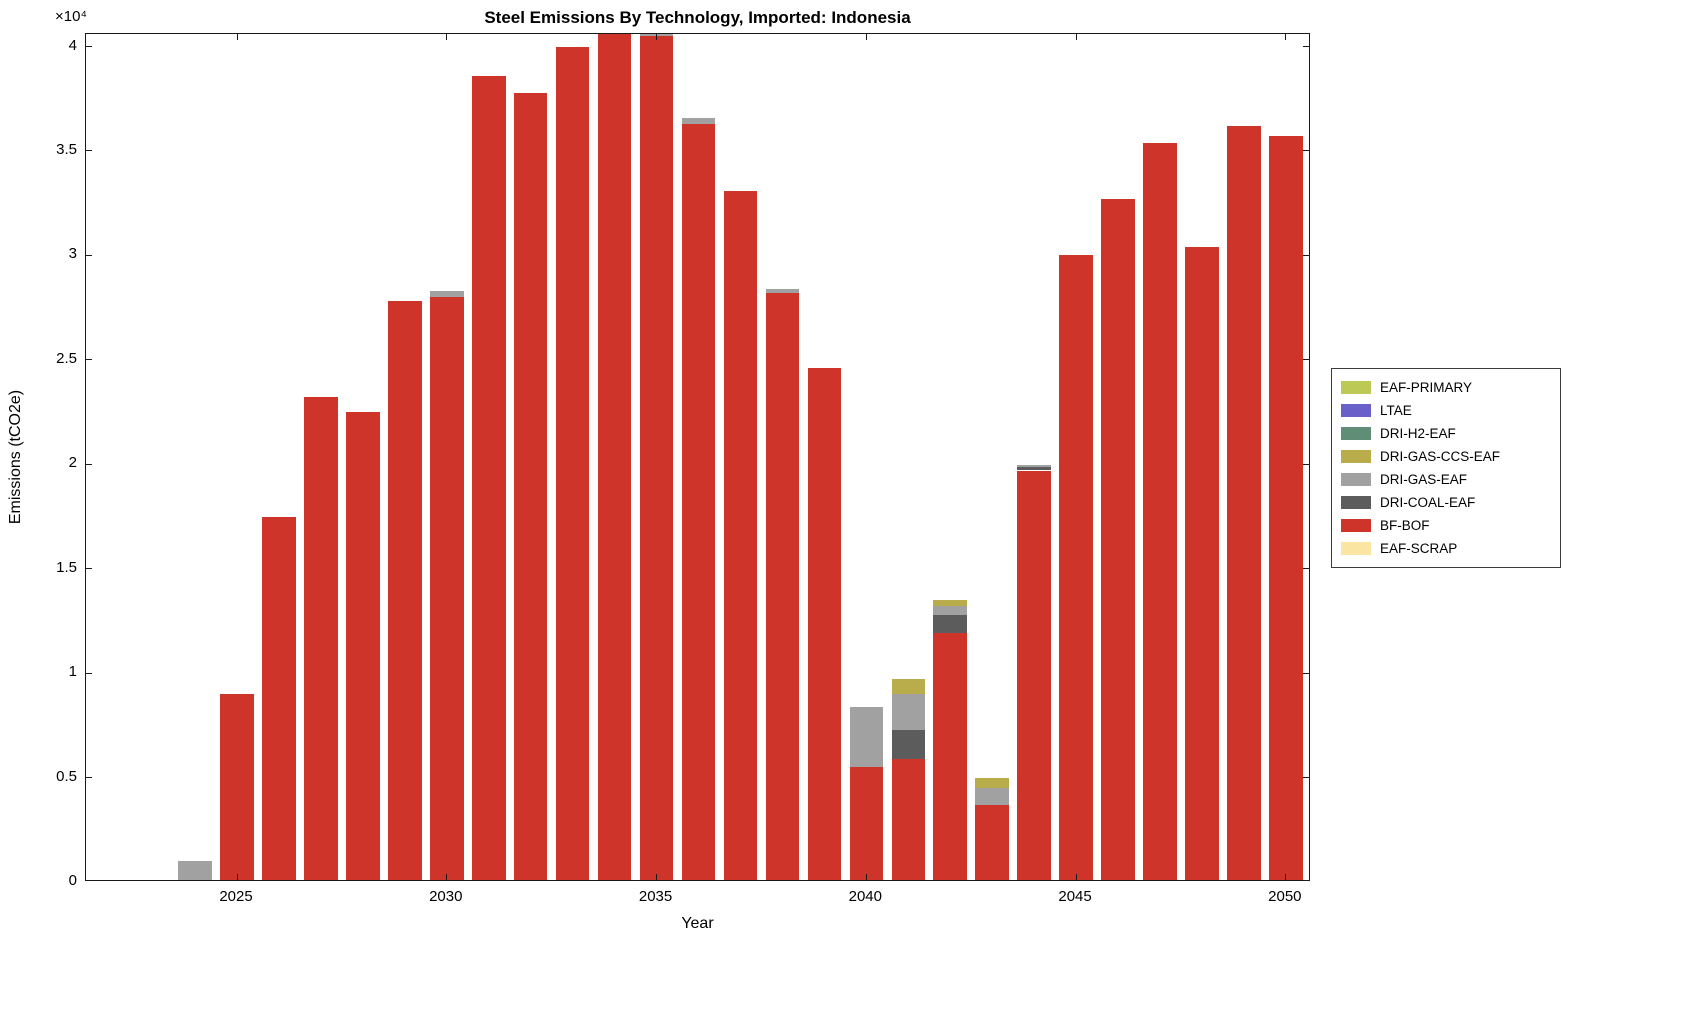 The width and height of the screenshot is (1696, 1023). I want to click on legend-item-bf-bof: BF-BOF, so click(1446, 525).